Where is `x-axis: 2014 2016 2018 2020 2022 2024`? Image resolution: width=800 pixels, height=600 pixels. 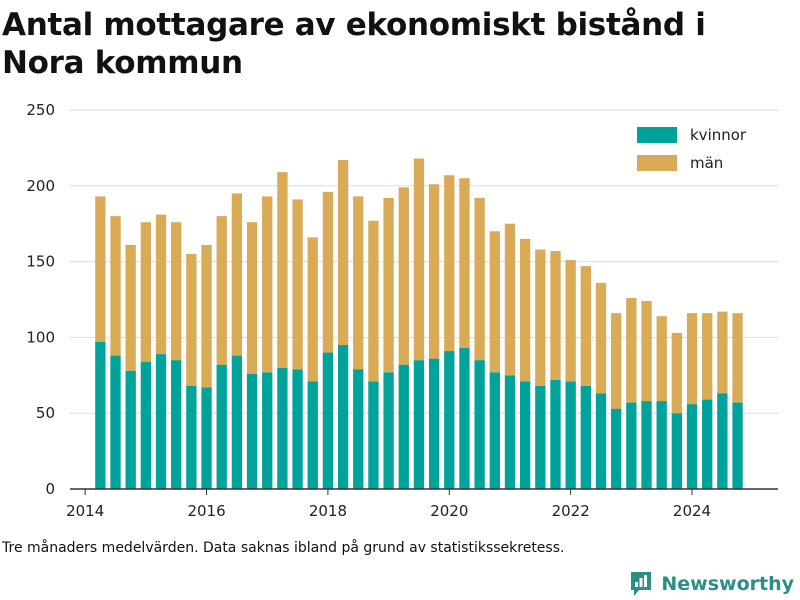 x-axis: 2014 2016 2018 2020 2022 2024 is located at coordinates (422, 504).